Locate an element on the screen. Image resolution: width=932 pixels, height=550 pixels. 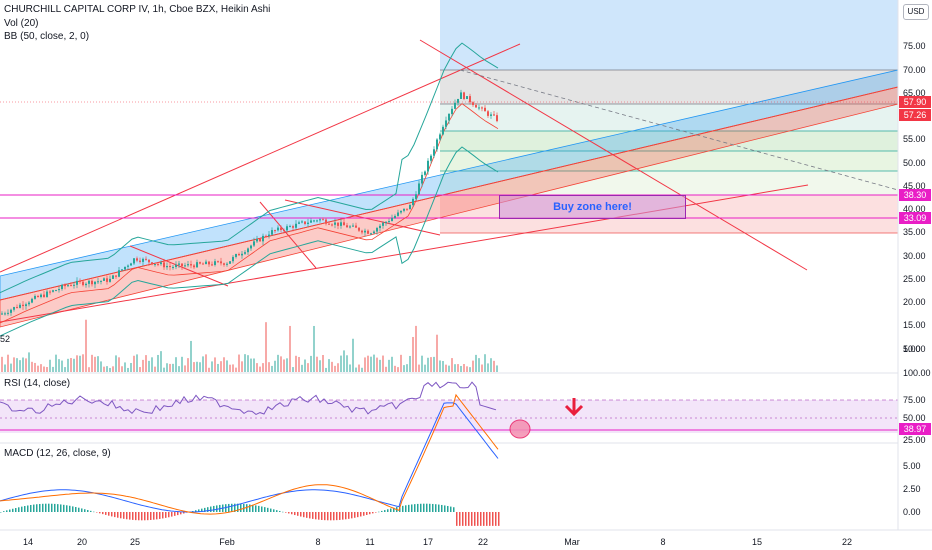
price-tag-38-30: 38.30 is located at coordinates (915, 195).